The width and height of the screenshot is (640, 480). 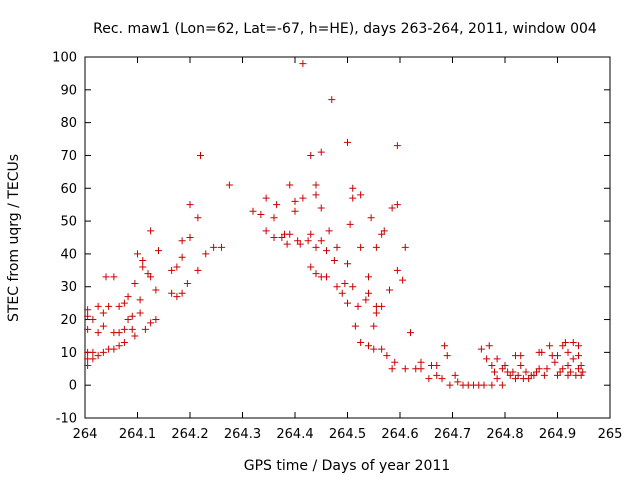 What do you see at coordinates (68, 353) in the screenshot?
I see `y-tick-label-2: 10` at bounding box center [68, 353].